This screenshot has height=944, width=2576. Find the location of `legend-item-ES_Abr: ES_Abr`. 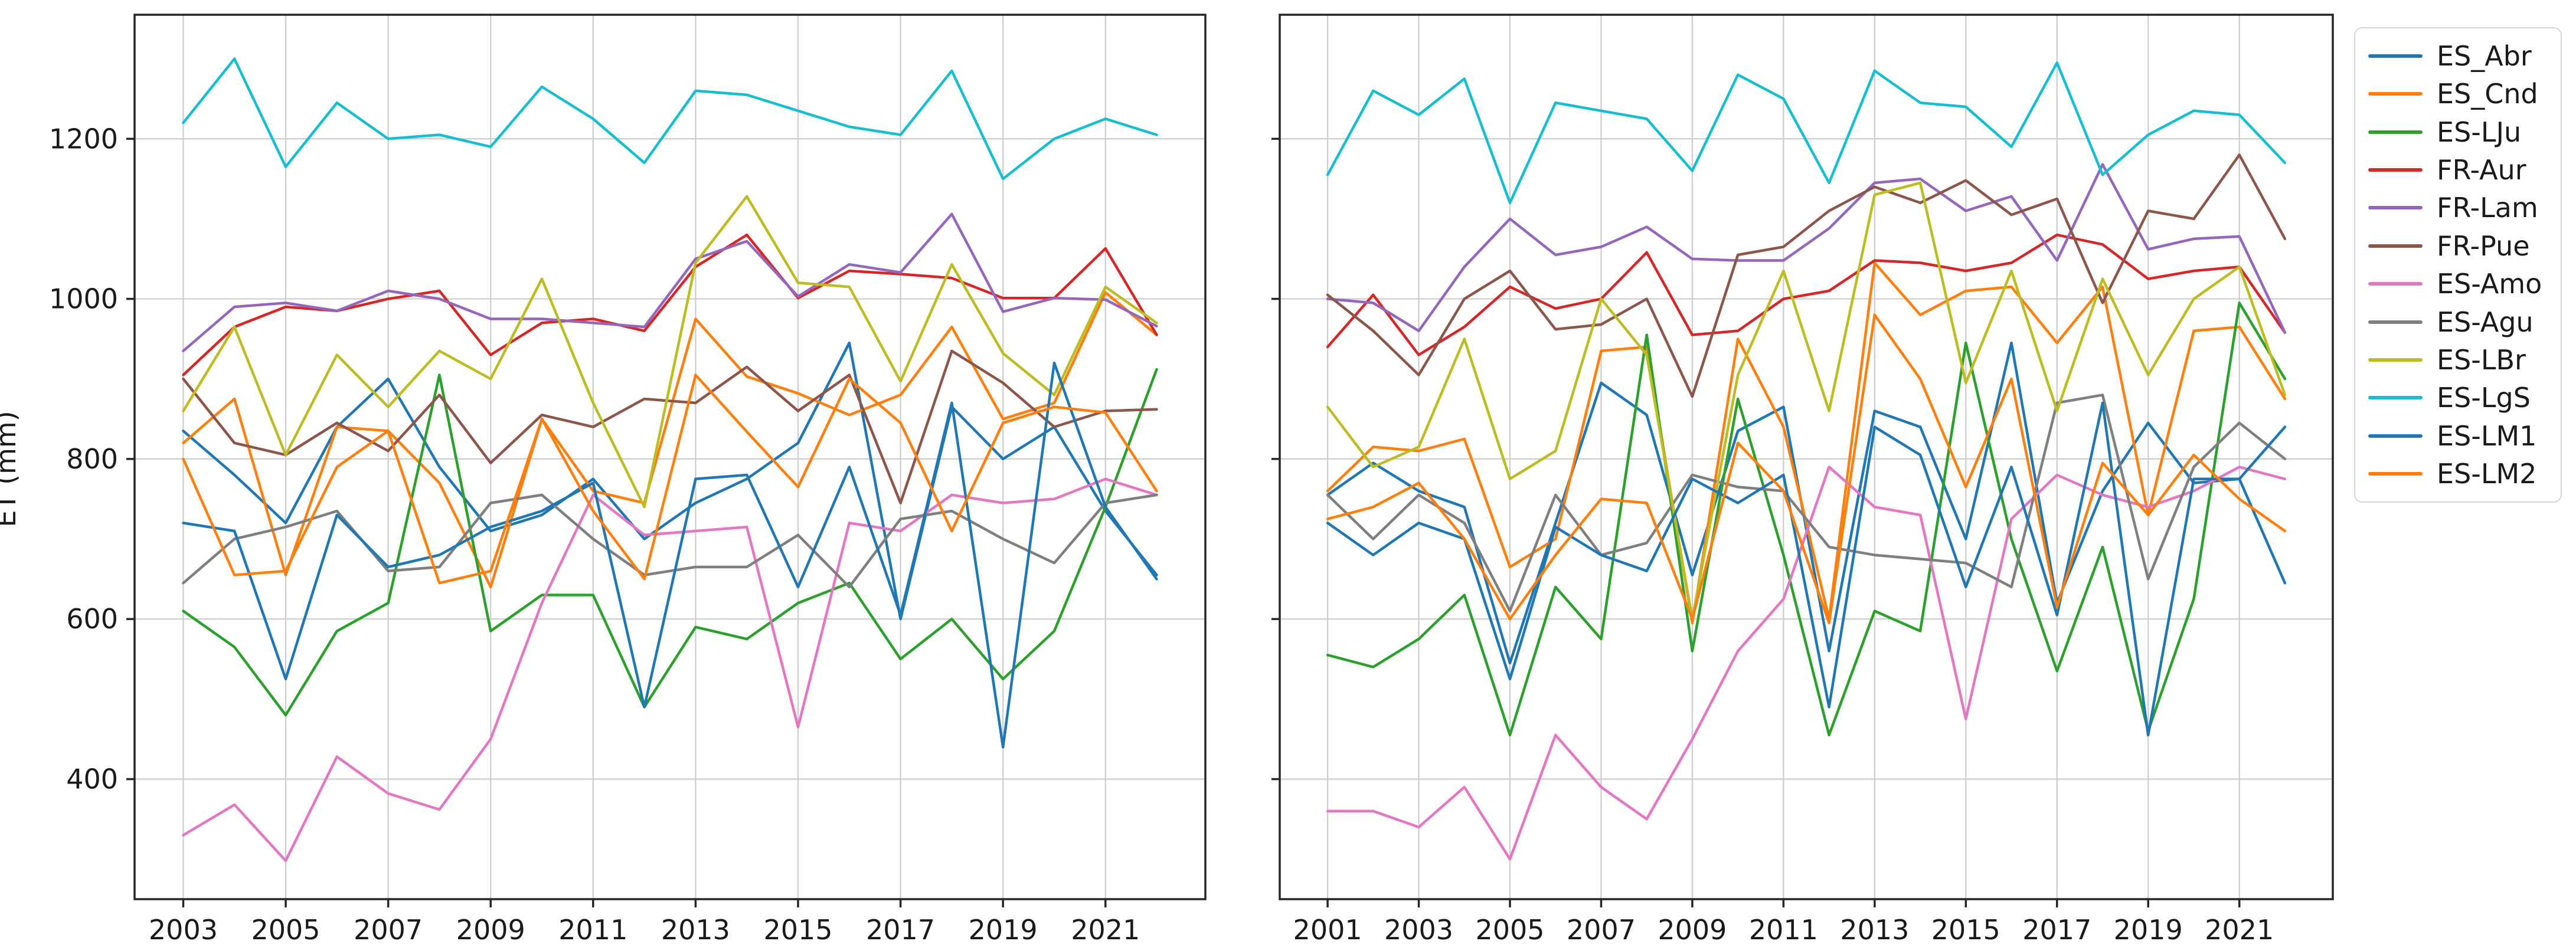

legend-item-ES_Abr: ES_Abr is located at coordinates (2462, 56).